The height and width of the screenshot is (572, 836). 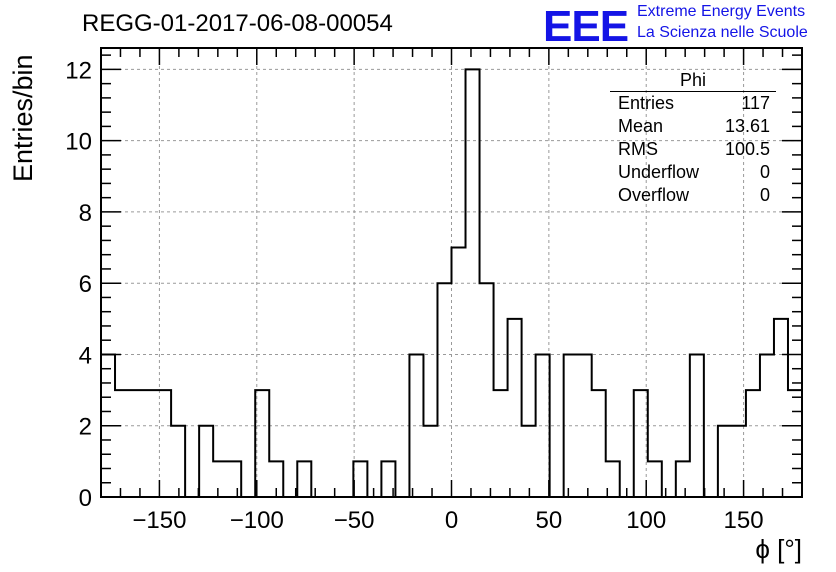 What do you see at coordinates (722, 32) in the screenshot?
I see `logo-line-2: La Scienza nelle Scuole` at bounding box center [722, 32].